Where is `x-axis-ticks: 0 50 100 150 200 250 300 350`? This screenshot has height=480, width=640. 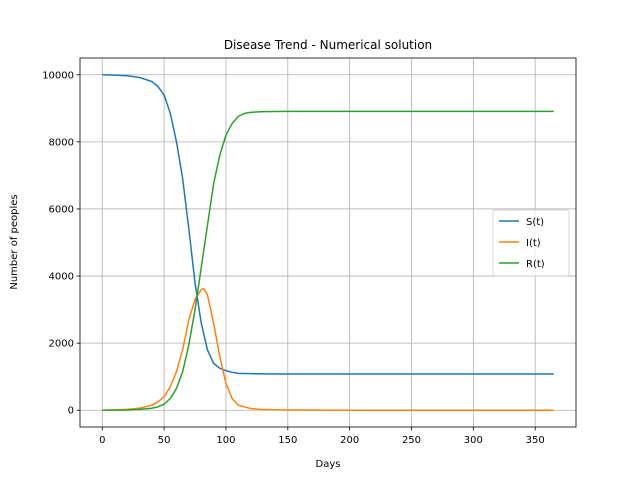
x-axis-ticks: 0 50 100 150 200 250 300 350 is located at coordinates (322, 436).